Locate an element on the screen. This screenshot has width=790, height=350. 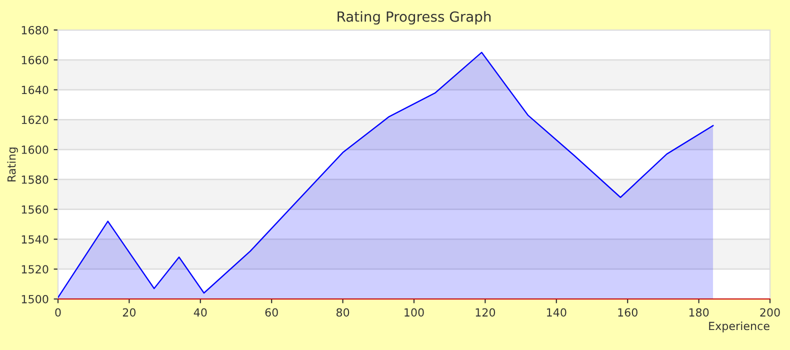
chart-title: Rating Progress Graph is located at coordinates (414, 18).